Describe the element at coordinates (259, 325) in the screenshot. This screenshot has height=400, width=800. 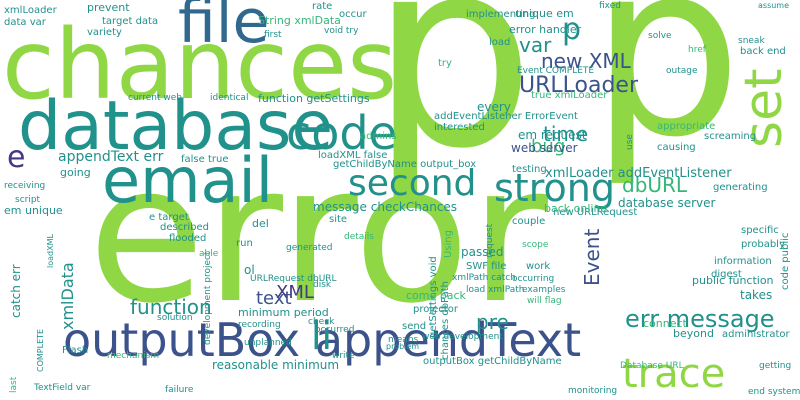
I see `word-recording: recording` at that location.